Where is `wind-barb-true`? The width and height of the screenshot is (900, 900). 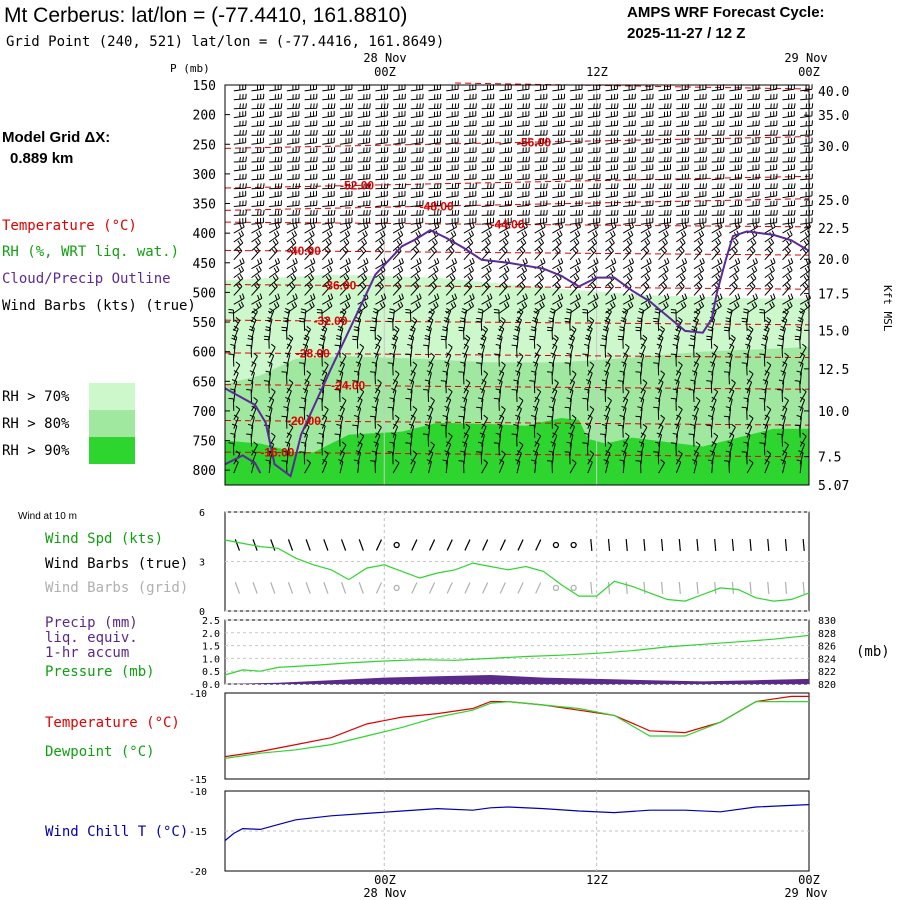
wind-barb-true is located at coordinates (733, 545).